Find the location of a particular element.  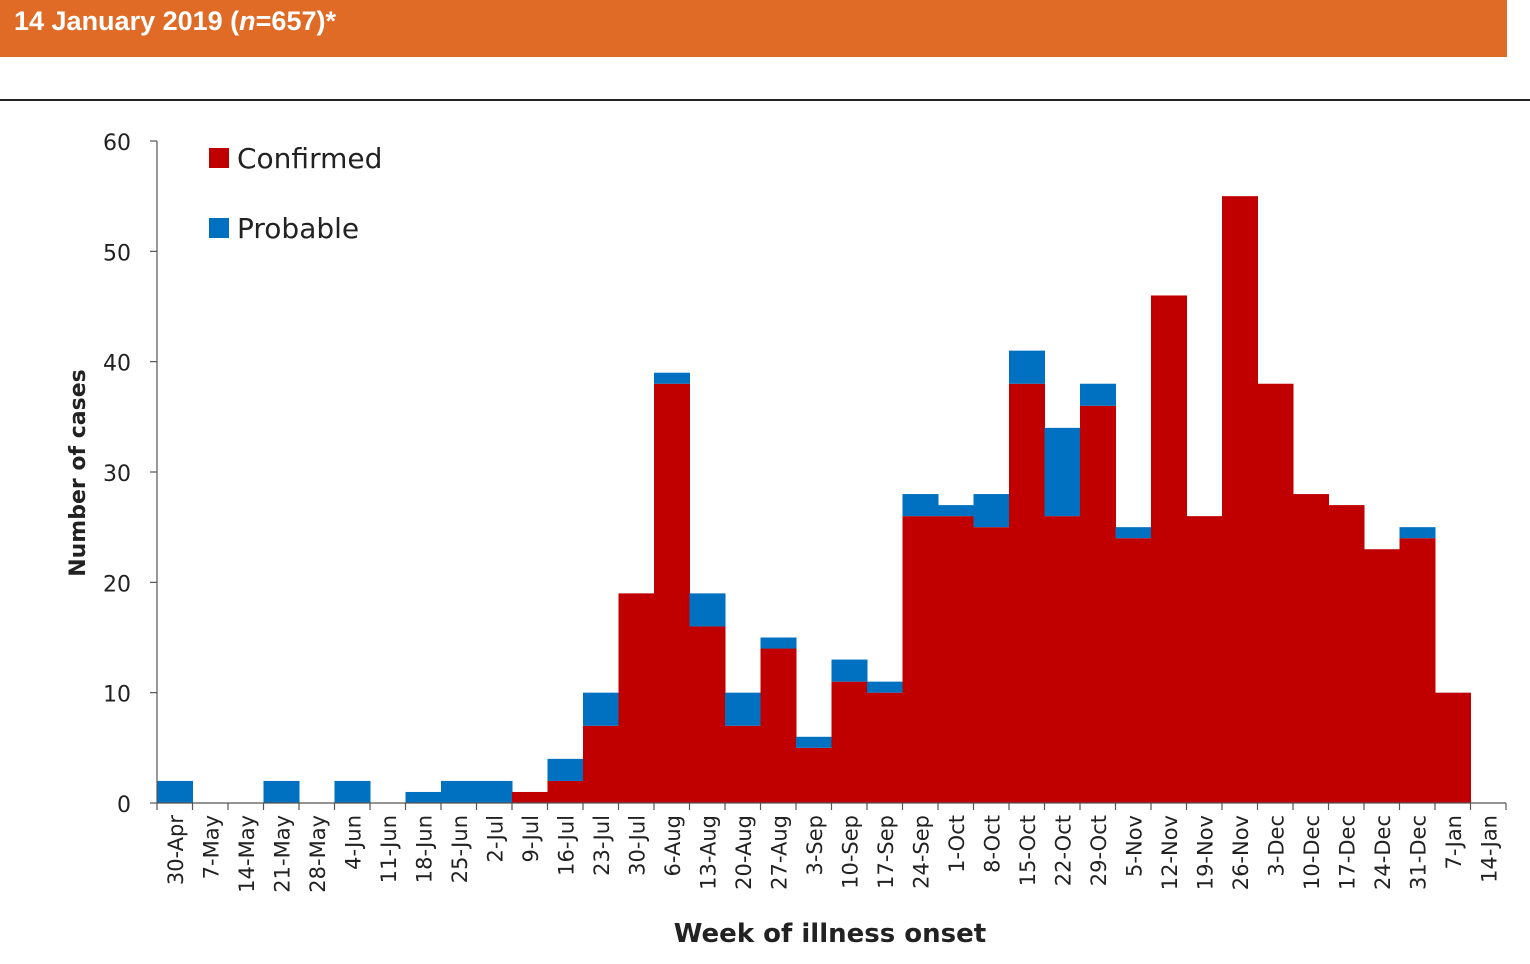

title-text: 14 January 2019 ( is located at coordinates (127, 21).